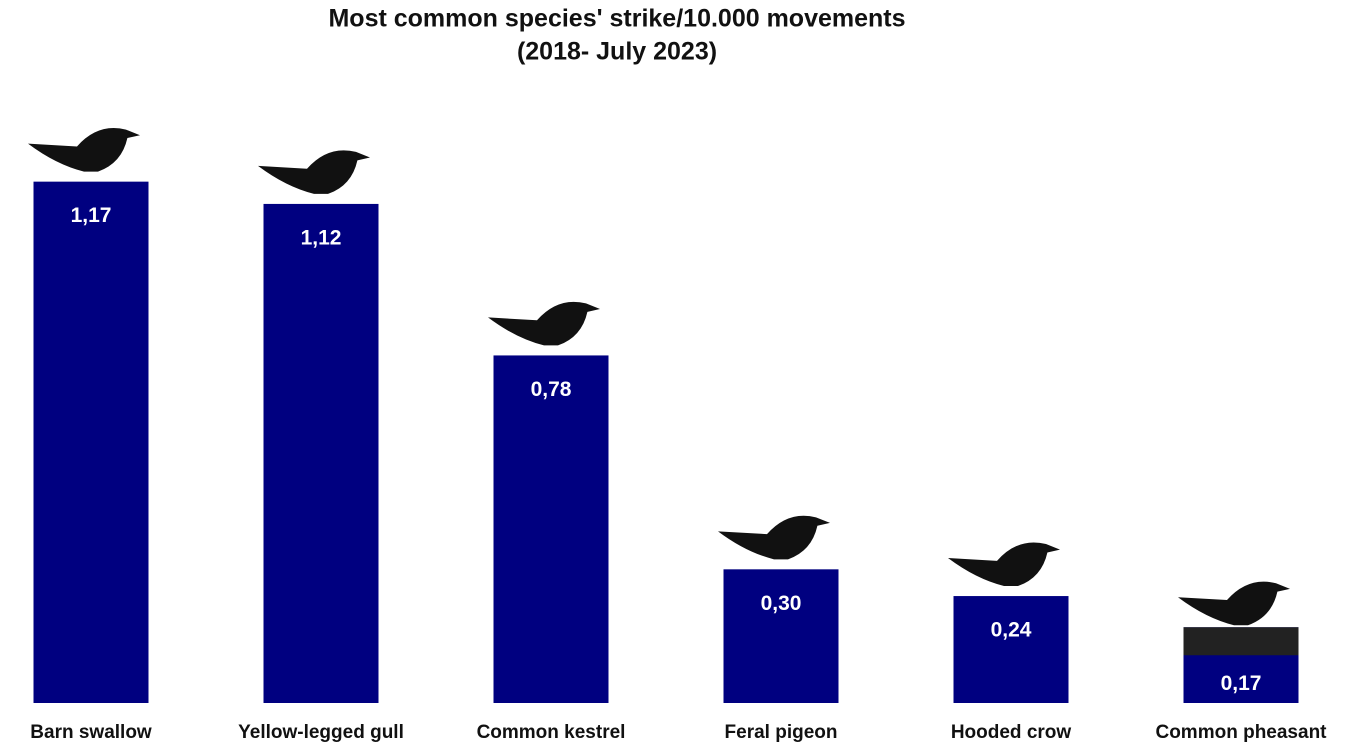  I want to click on value-label: 0,17, so click(1241, 683).